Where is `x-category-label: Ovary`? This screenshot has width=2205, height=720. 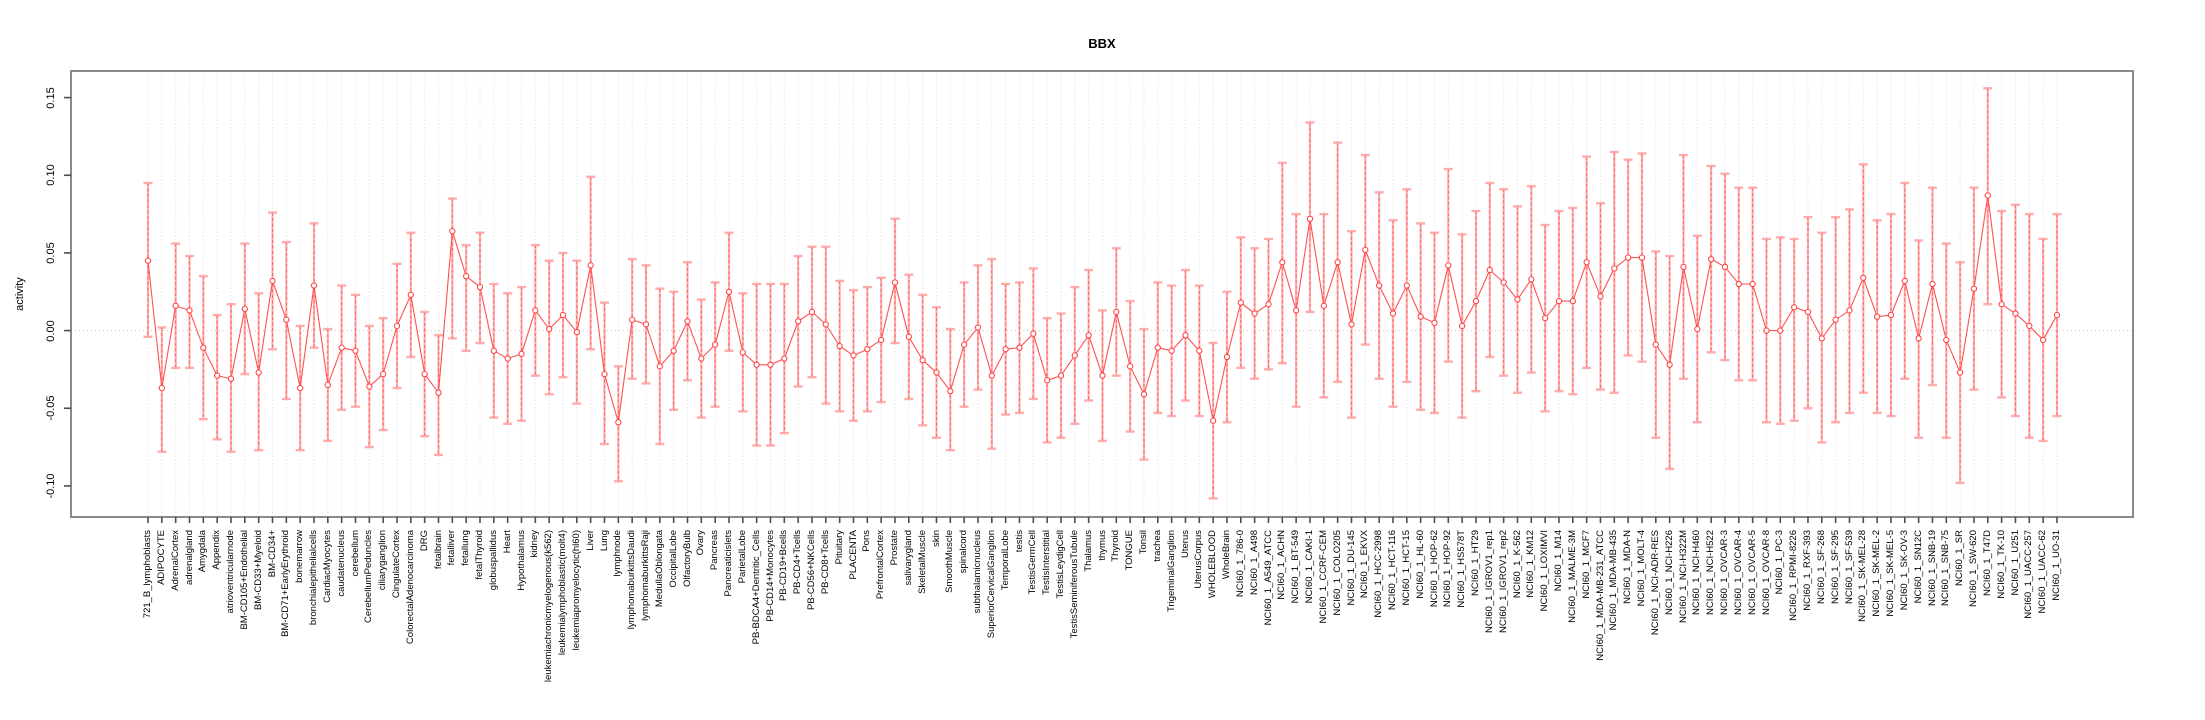
x-category-label: Ovary is located at coordinates (701, 543).